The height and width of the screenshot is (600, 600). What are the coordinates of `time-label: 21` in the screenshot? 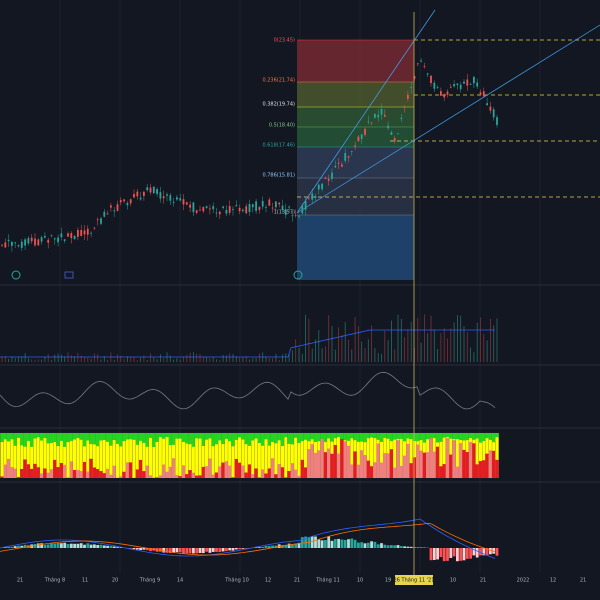 It's located at (483, 581).